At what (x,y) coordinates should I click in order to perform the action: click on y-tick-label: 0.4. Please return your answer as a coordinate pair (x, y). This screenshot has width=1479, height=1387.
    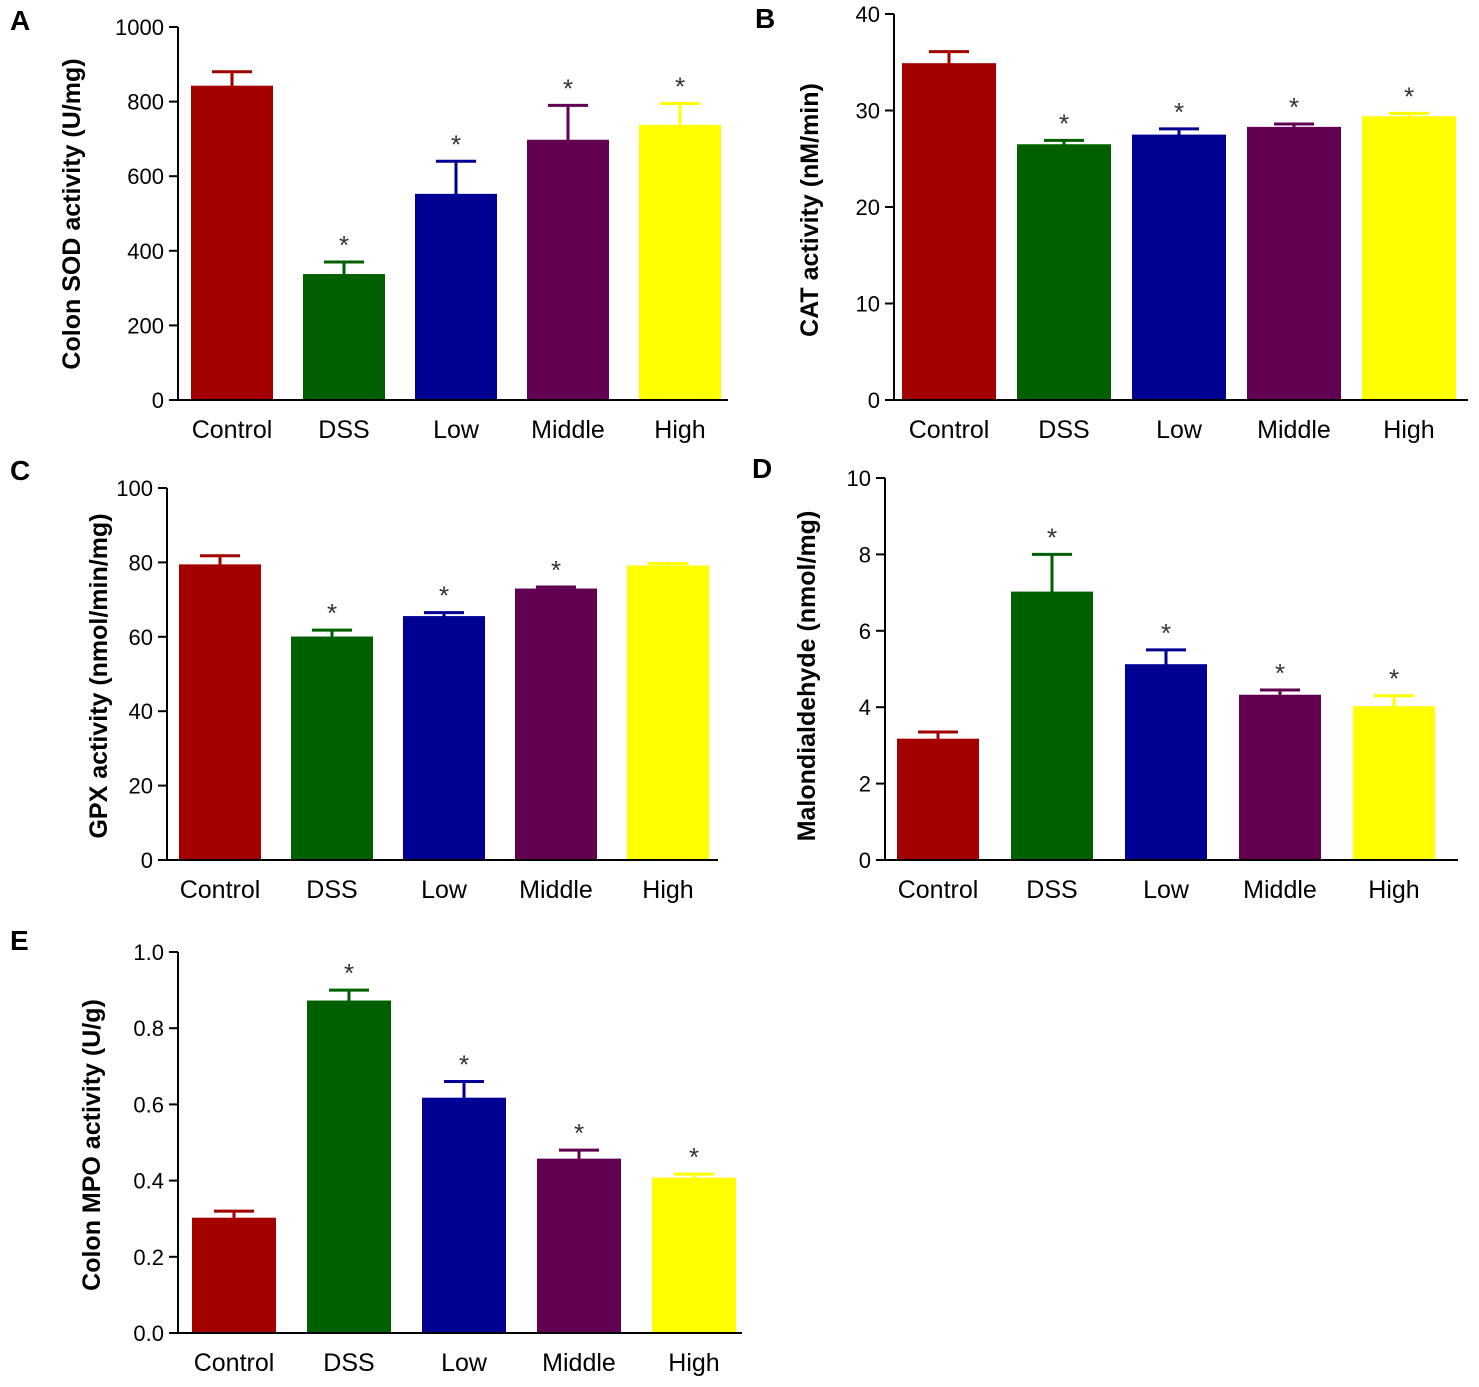
    Looking at the image, I should click on (148, 1181).